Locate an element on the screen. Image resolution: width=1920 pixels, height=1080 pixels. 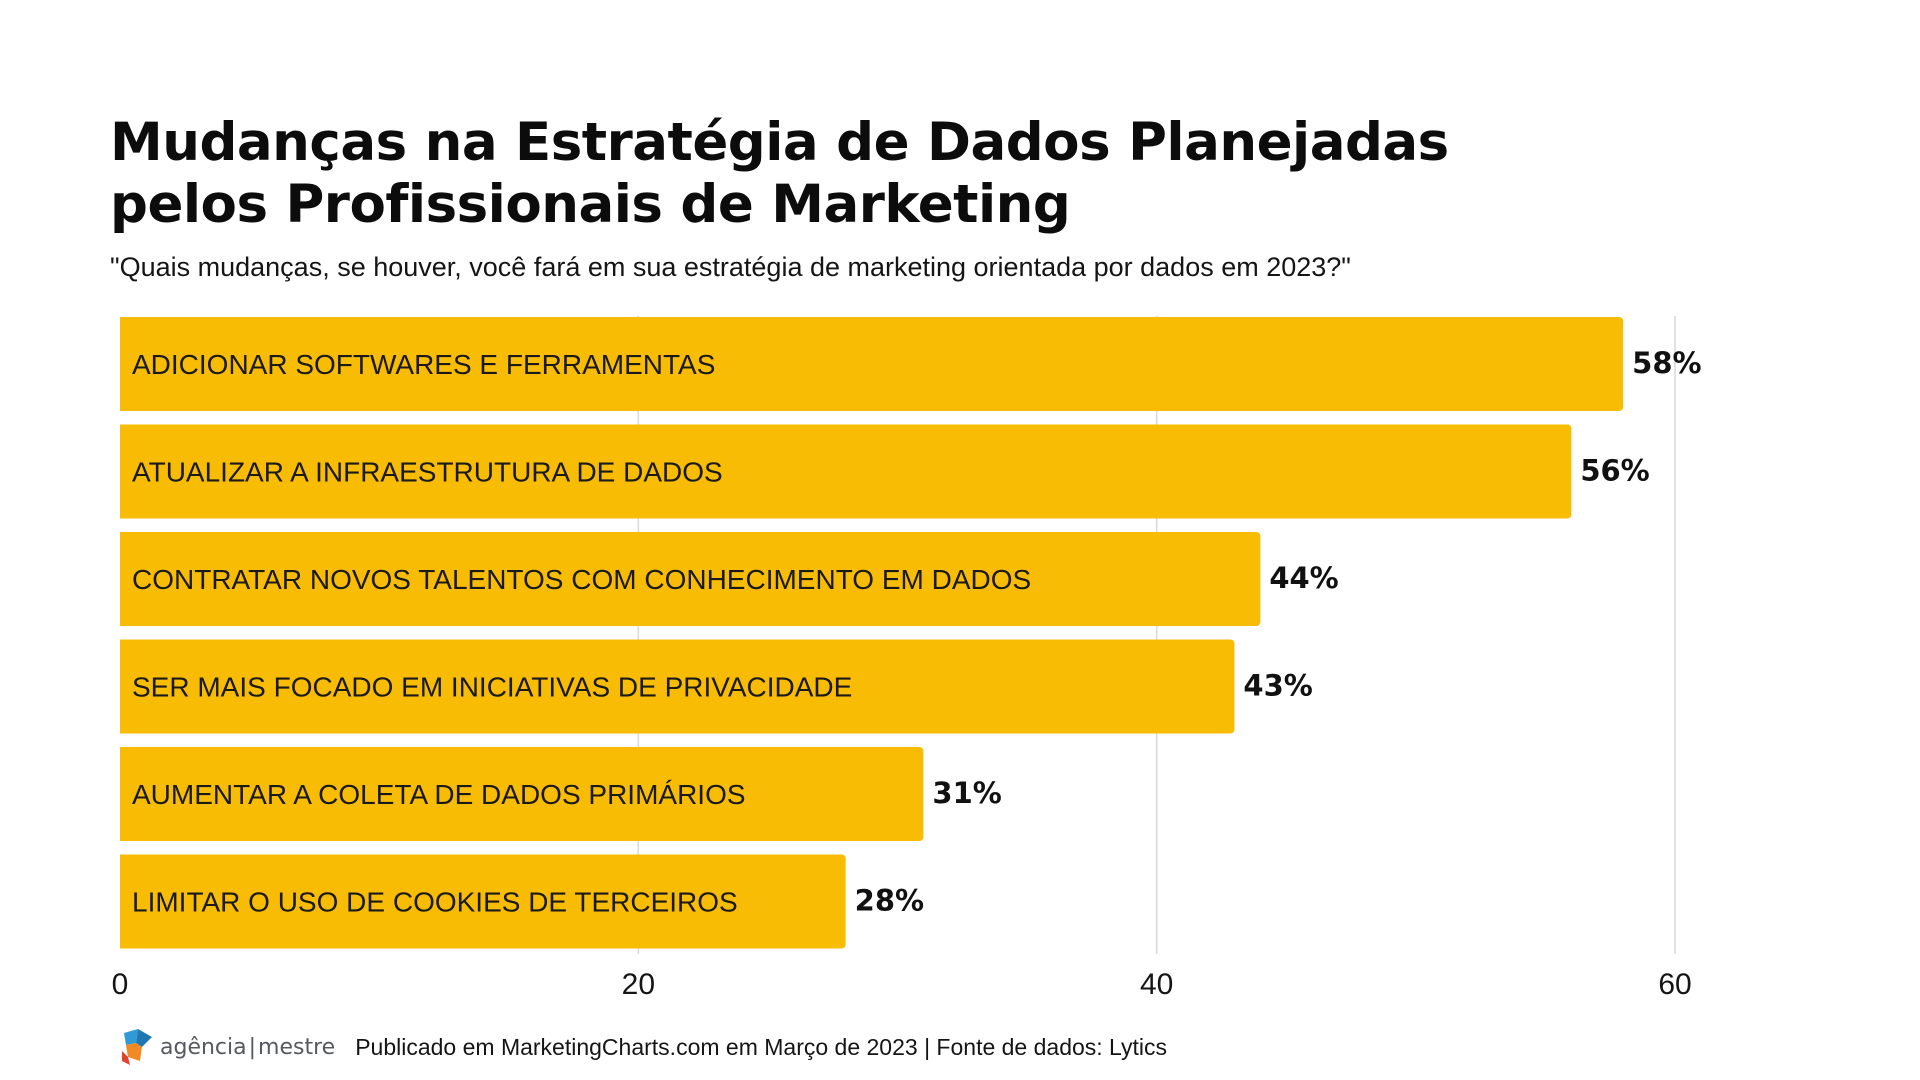
value-label-1: 58% is located at coordinates (1666, 363).